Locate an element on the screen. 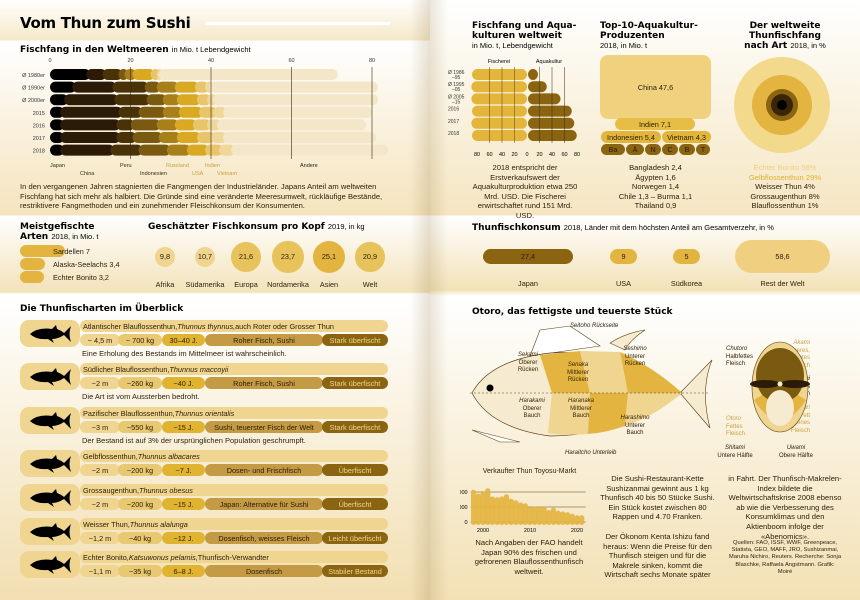 The image size is (860, 600). tuna-use: Roher Fisch, Sushi is located at coordinates (264, 340).